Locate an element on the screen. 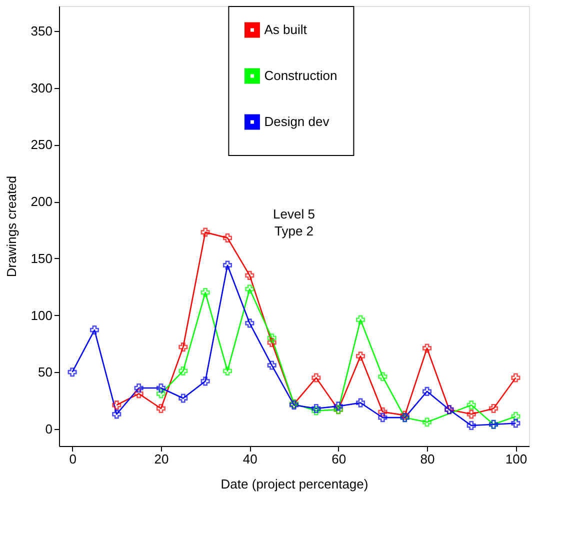 This screenshot has width=578, height=555. y-tick-label: 350 is located at coordinates (41, 31).